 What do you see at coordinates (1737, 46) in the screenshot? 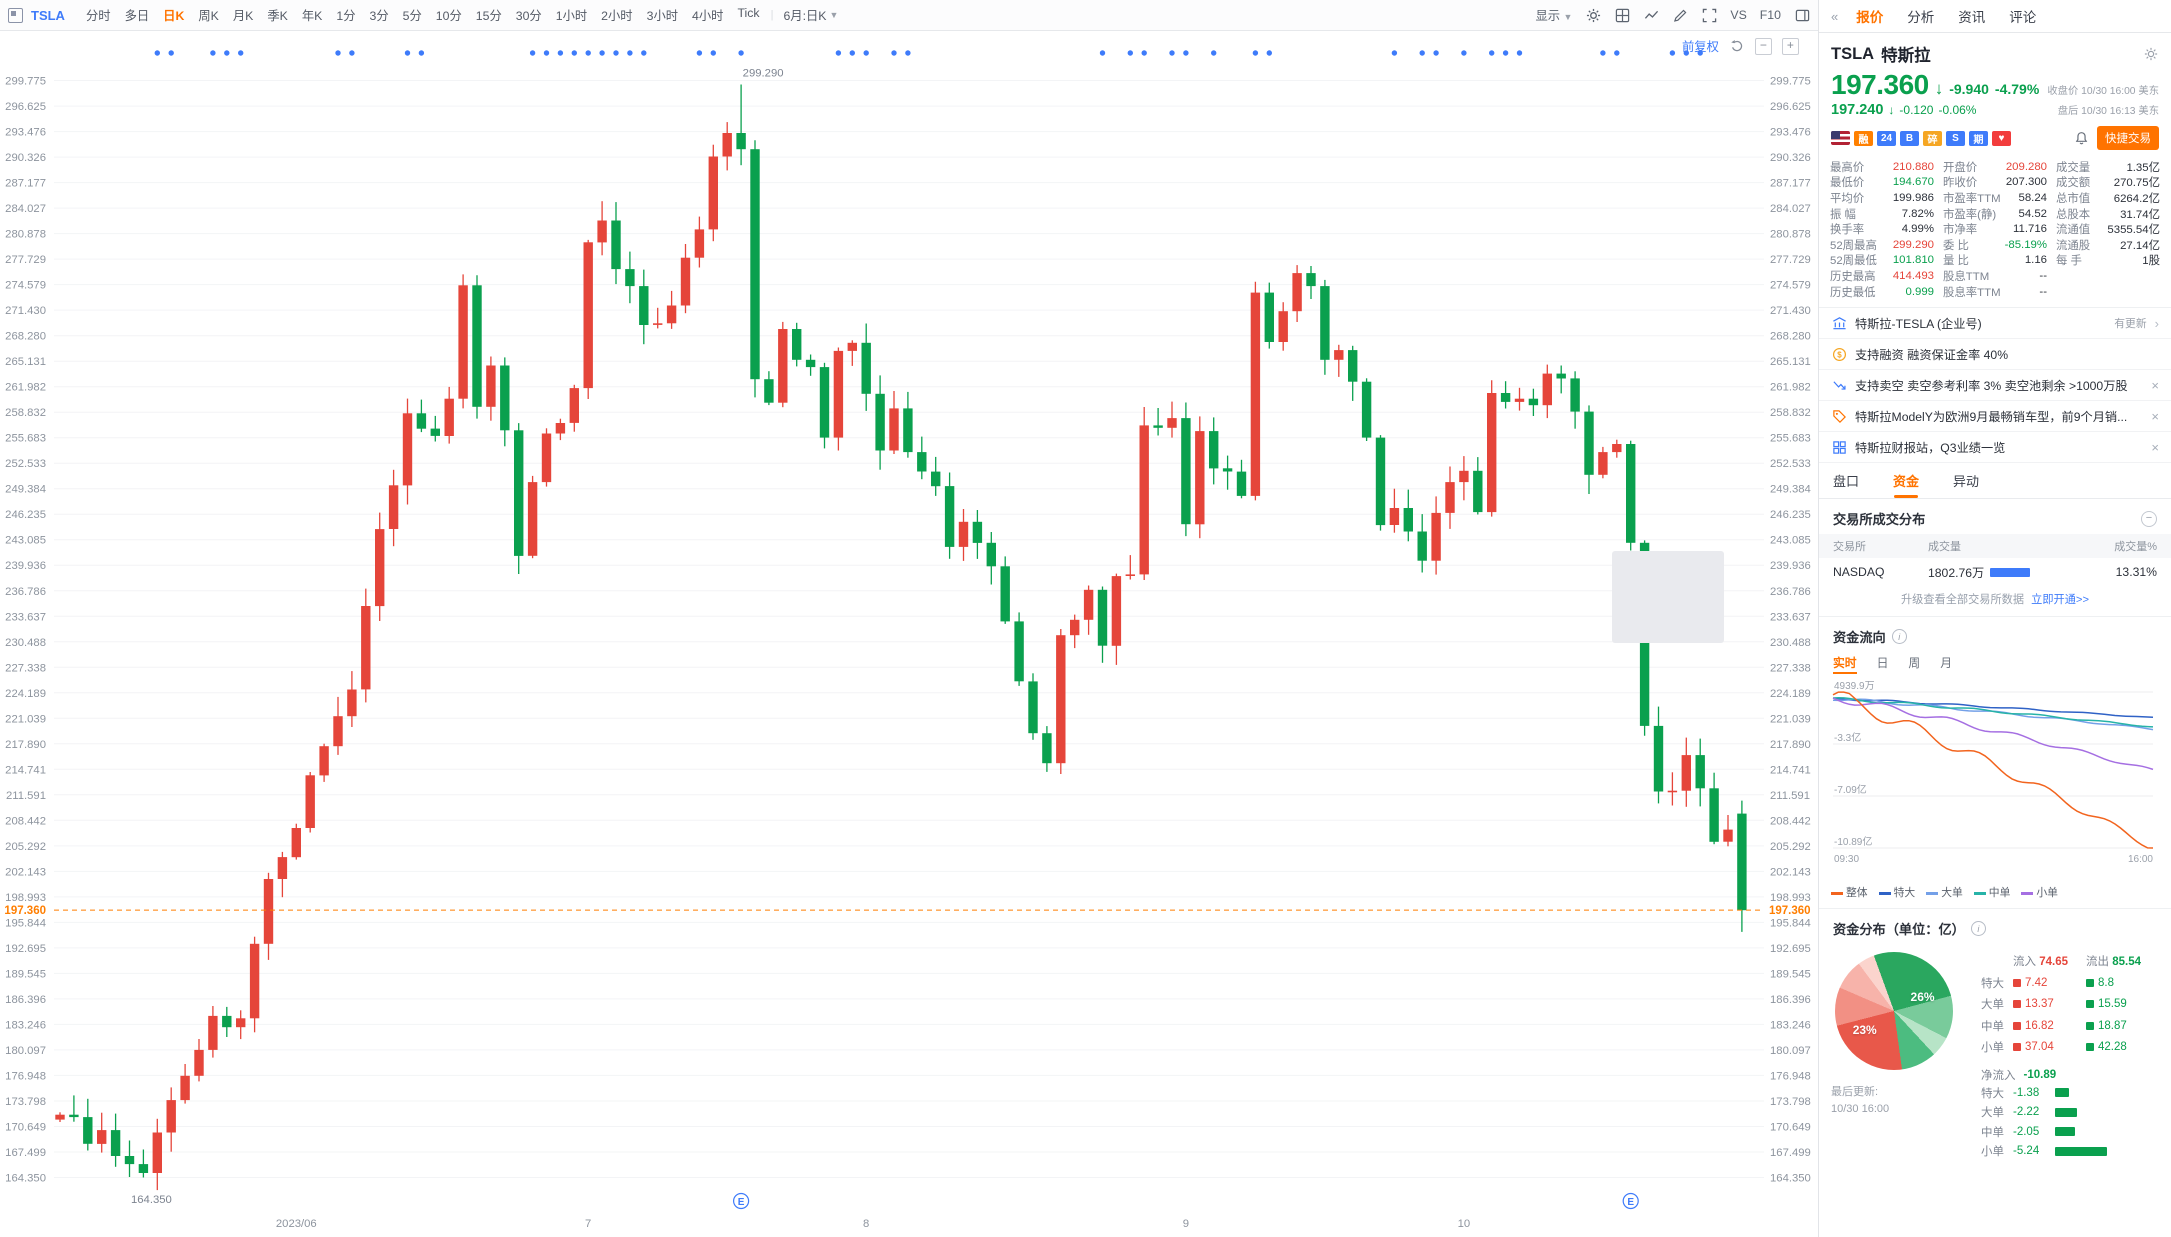
I see `undo-icon` at bounding box center [1737, 46].